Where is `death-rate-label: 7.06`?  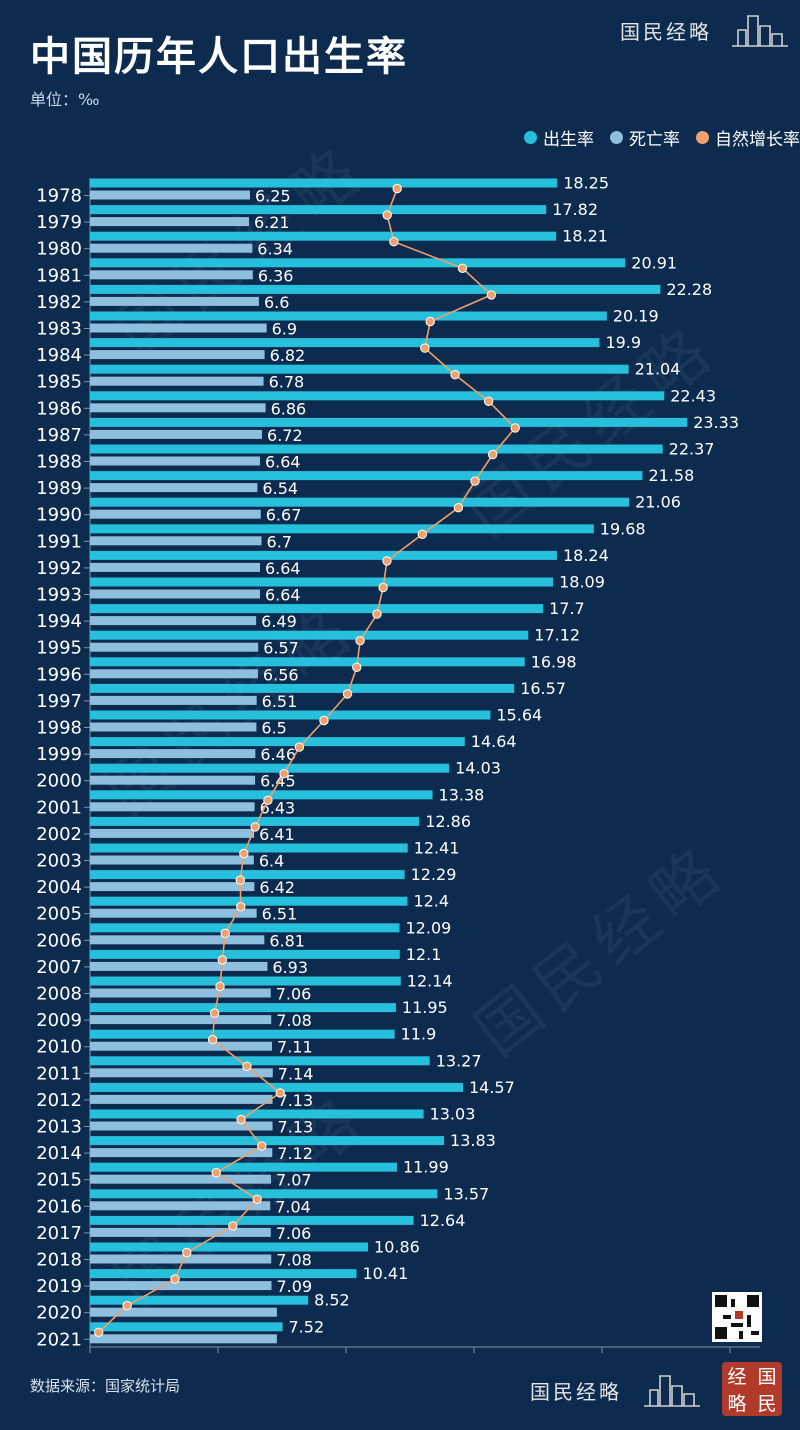 death-rate-label: 7.06 is located at coordinates (294, 994).